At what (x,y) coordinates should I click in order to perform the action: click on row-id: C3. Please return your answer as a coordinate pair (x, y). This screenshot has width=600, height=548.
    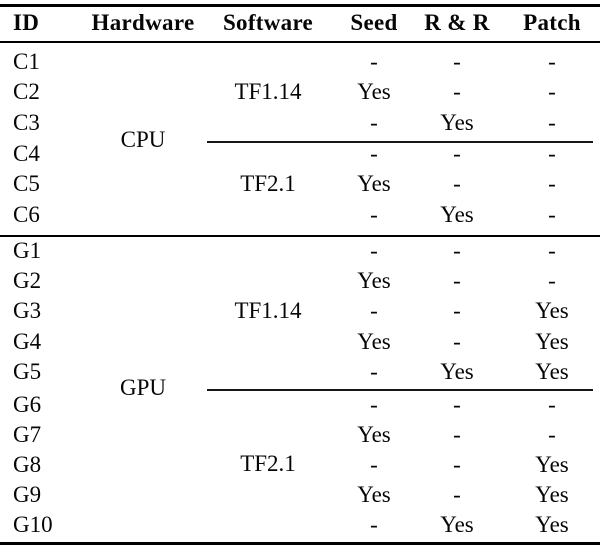
    Looking at the image, I should click on (26, 122).